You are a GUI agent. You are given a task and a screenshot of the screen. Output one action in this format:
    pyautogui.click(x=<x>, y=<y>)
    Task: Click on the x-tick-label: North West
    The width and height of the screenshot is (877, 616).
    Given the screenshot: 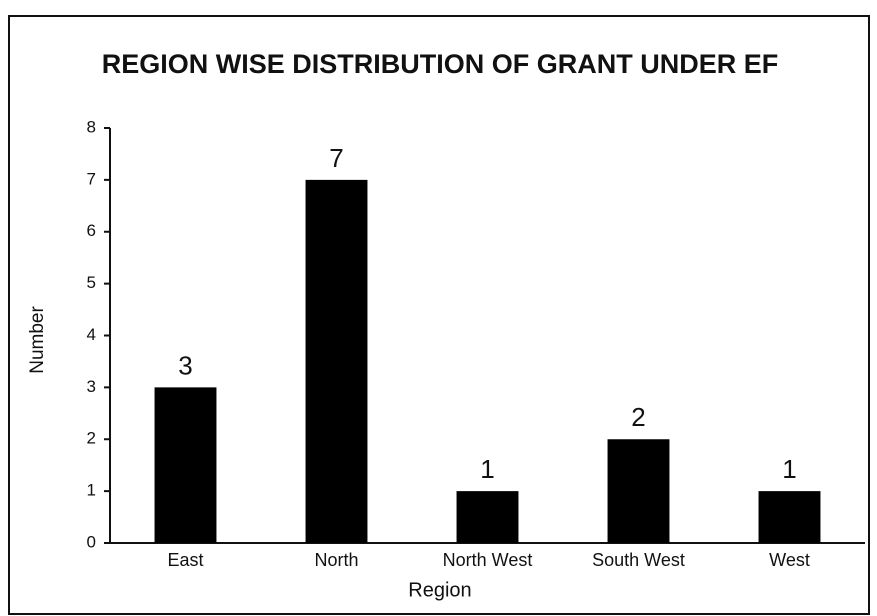 What is the action you would take?
    pyautogui.click(x=488, y=560)
    